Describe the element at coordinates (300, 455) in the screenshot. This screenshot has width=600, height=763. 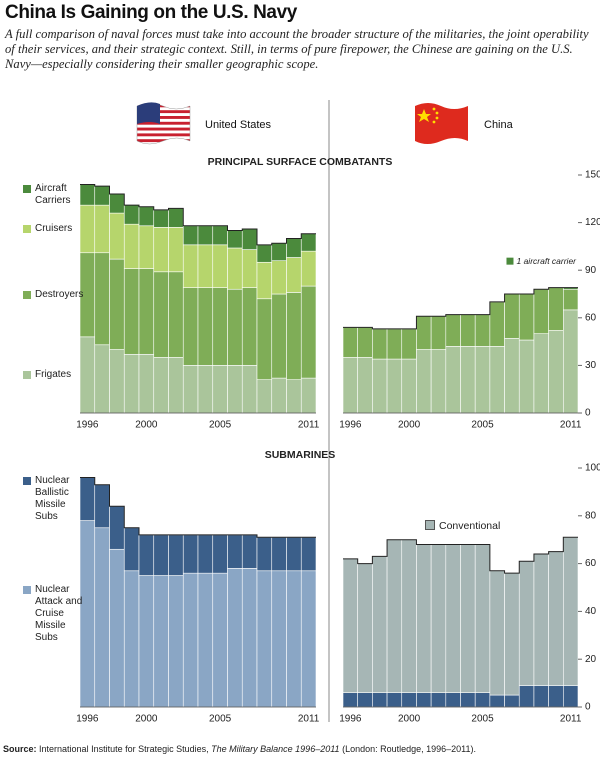
I see `section-title: SUBMARINES` at that location.